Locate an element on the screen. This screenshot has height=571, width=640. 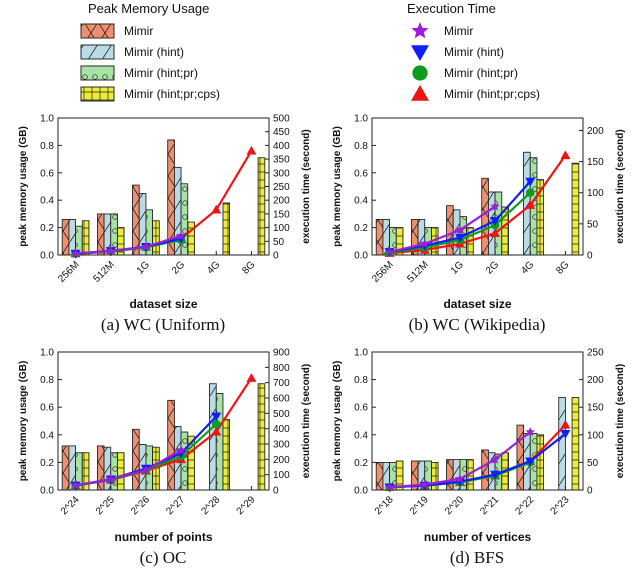
x-tick-label: 2G is located at coordinates (492, 267).